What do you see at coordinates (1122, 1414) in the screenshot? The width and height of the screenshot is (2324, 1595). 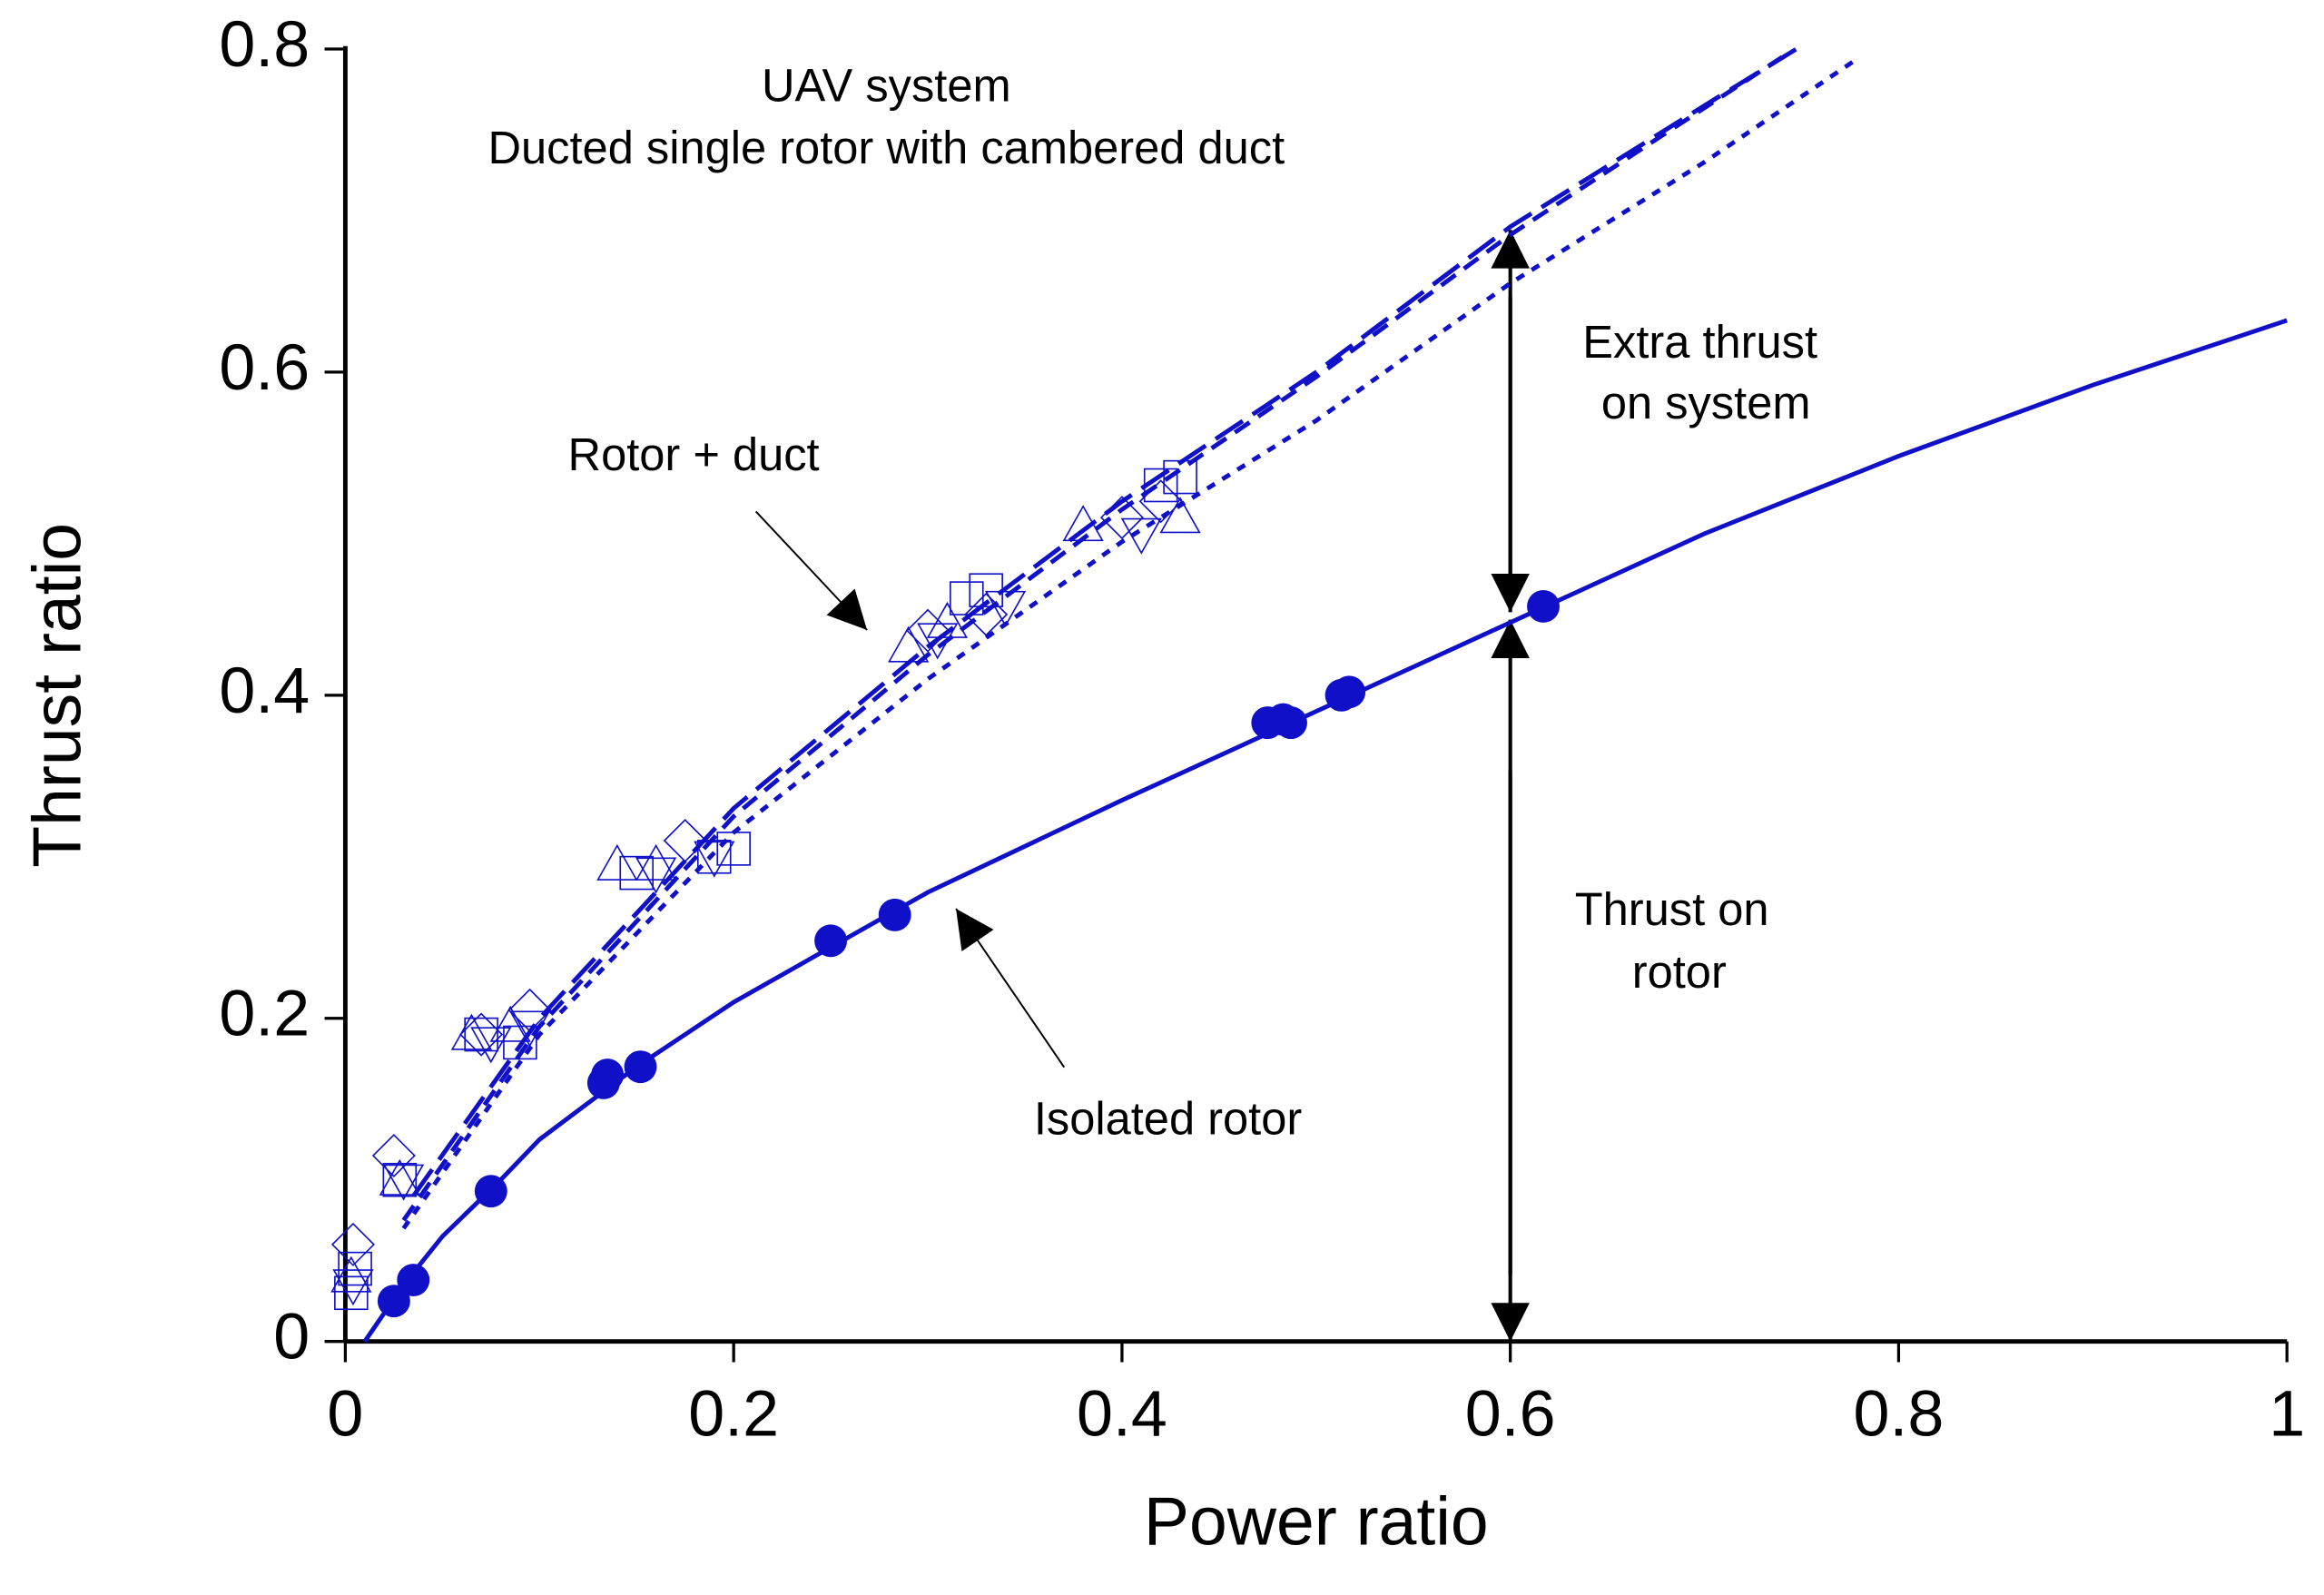 I see `x-tick-label: 0.4` at bounding box center [1122, 1414].